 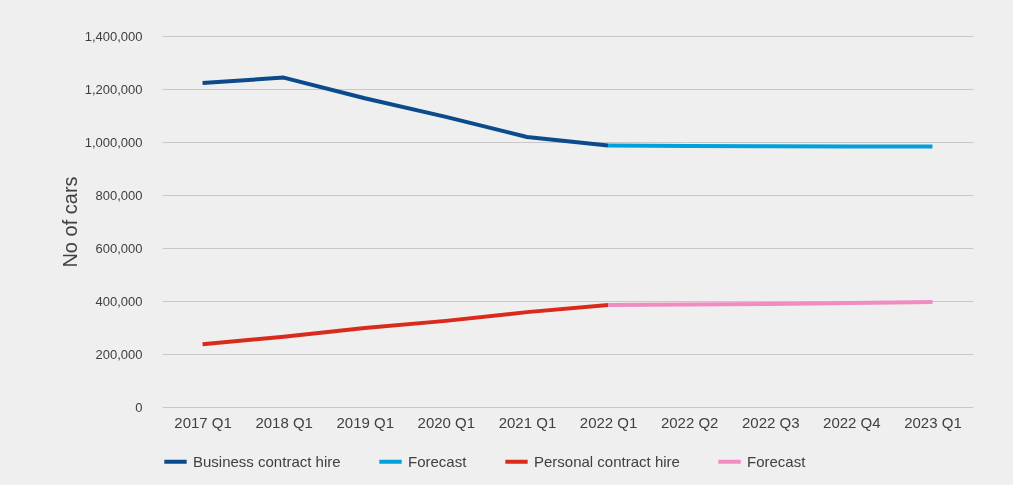 What do you see at coordinates (119, 248) in the screenshot?
I see `y-tick-label: 600,000` at bounding box center [119, 248].